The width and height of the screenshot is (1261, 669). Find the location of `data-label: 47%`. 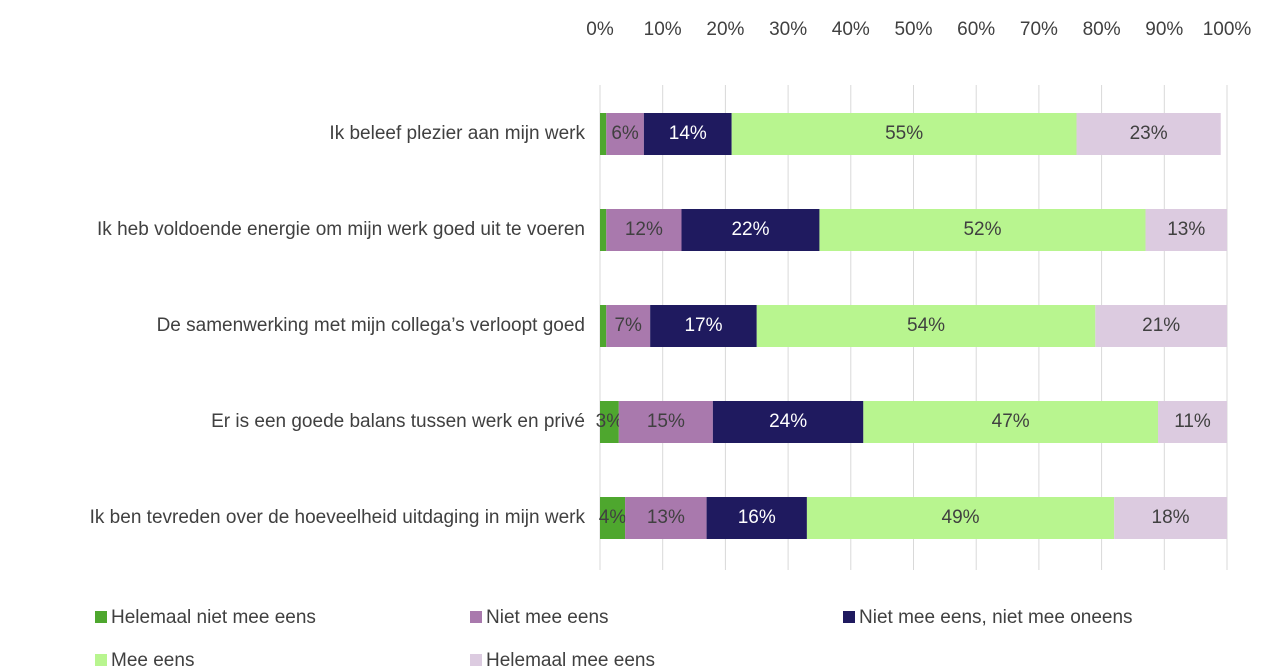

data-label: 47% is located at coordinates (1011, 421).